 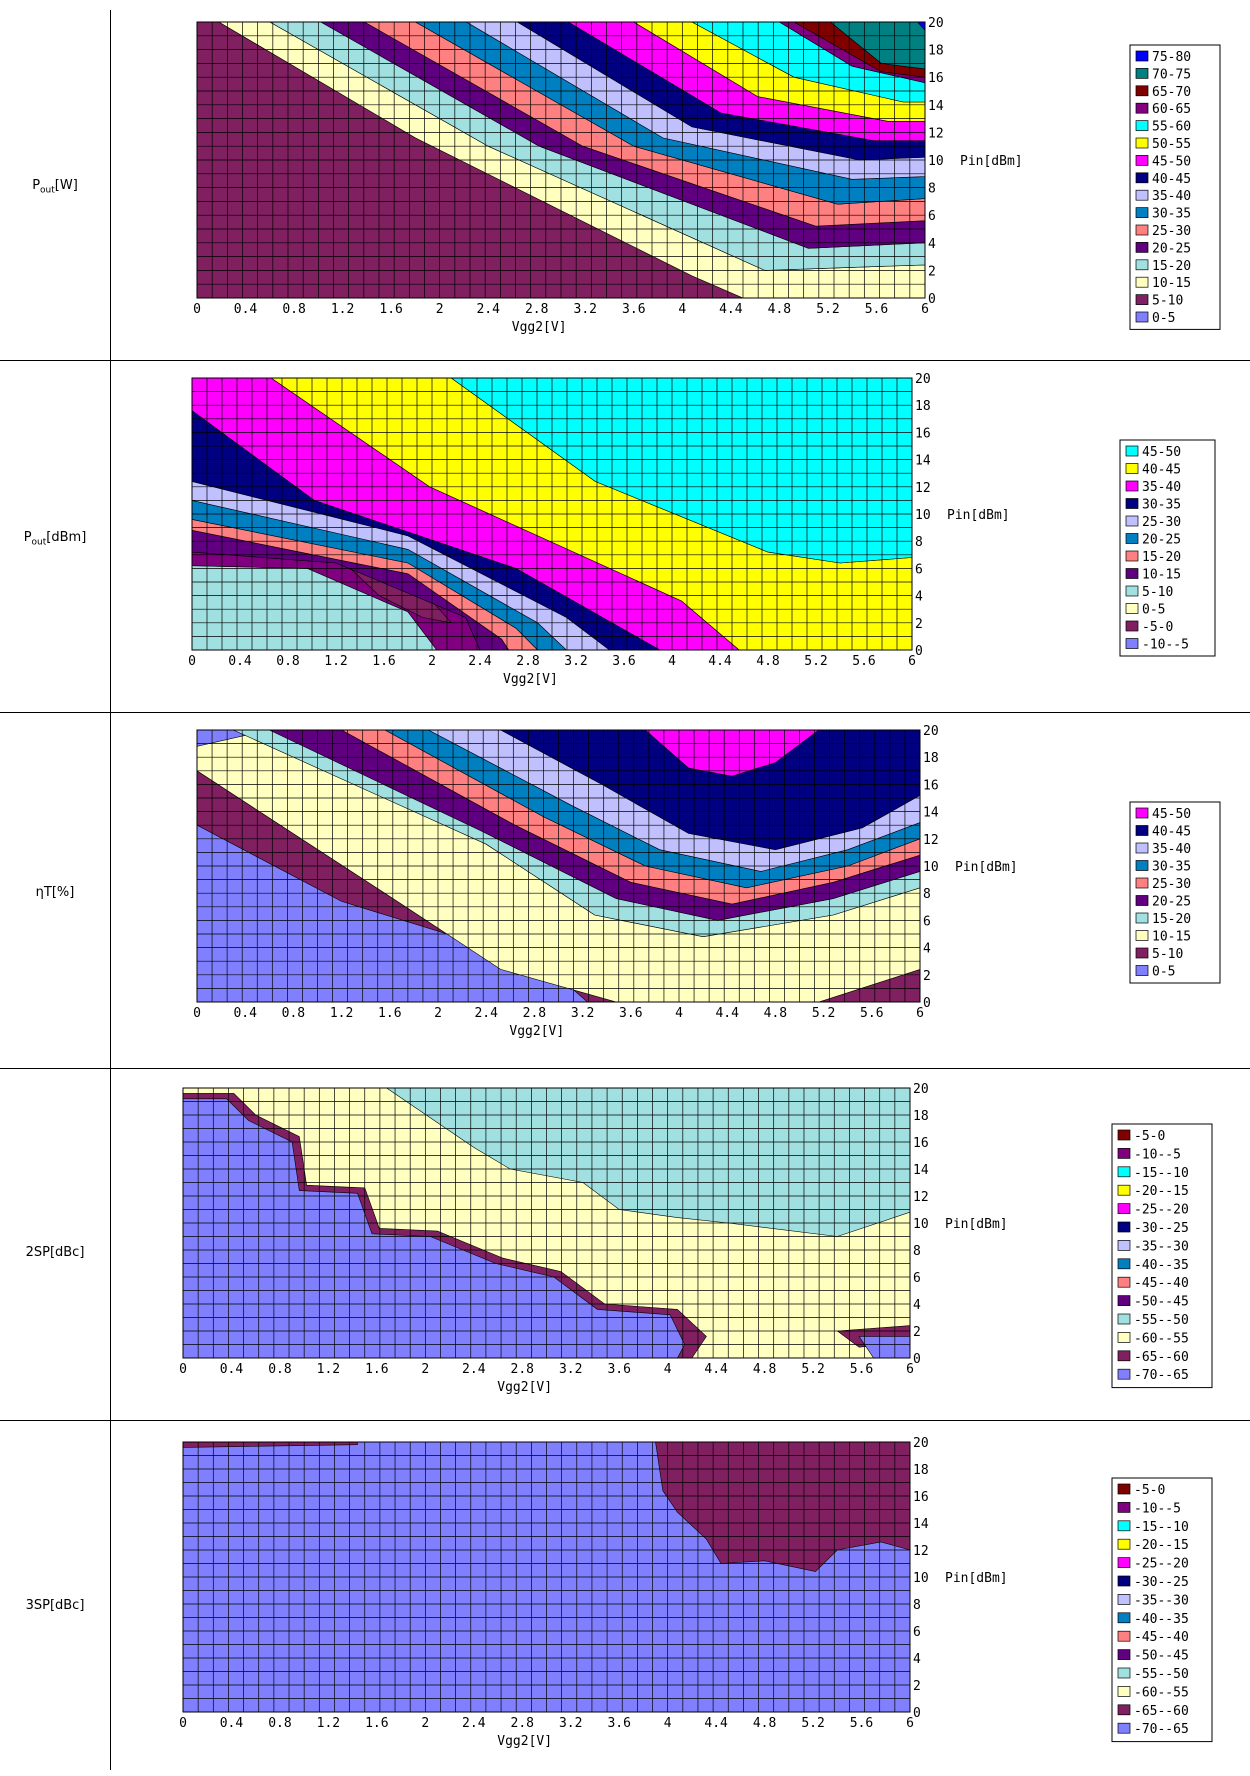 I want to click on y-tick-label: 0, so click(x=919, y=651).